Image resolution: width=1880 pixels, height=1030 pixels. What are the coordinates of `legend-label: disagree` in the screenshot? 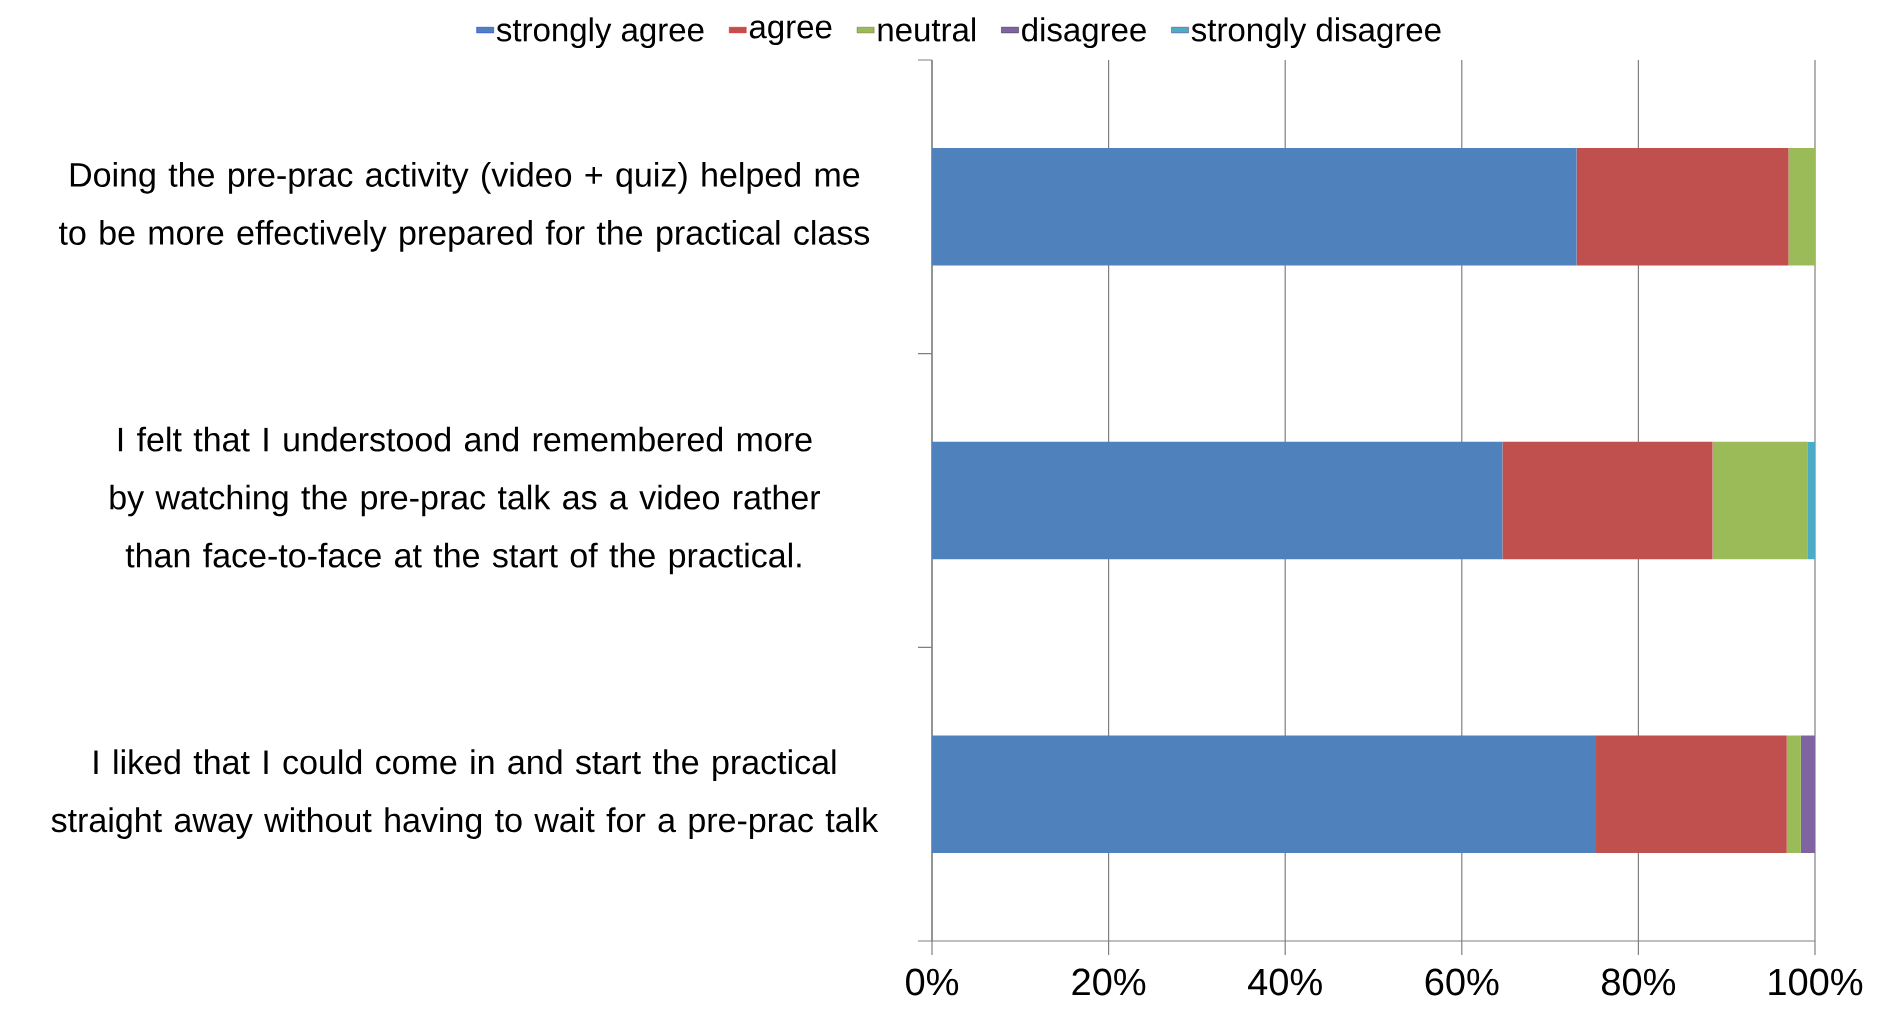 It's located at (1084, 33).